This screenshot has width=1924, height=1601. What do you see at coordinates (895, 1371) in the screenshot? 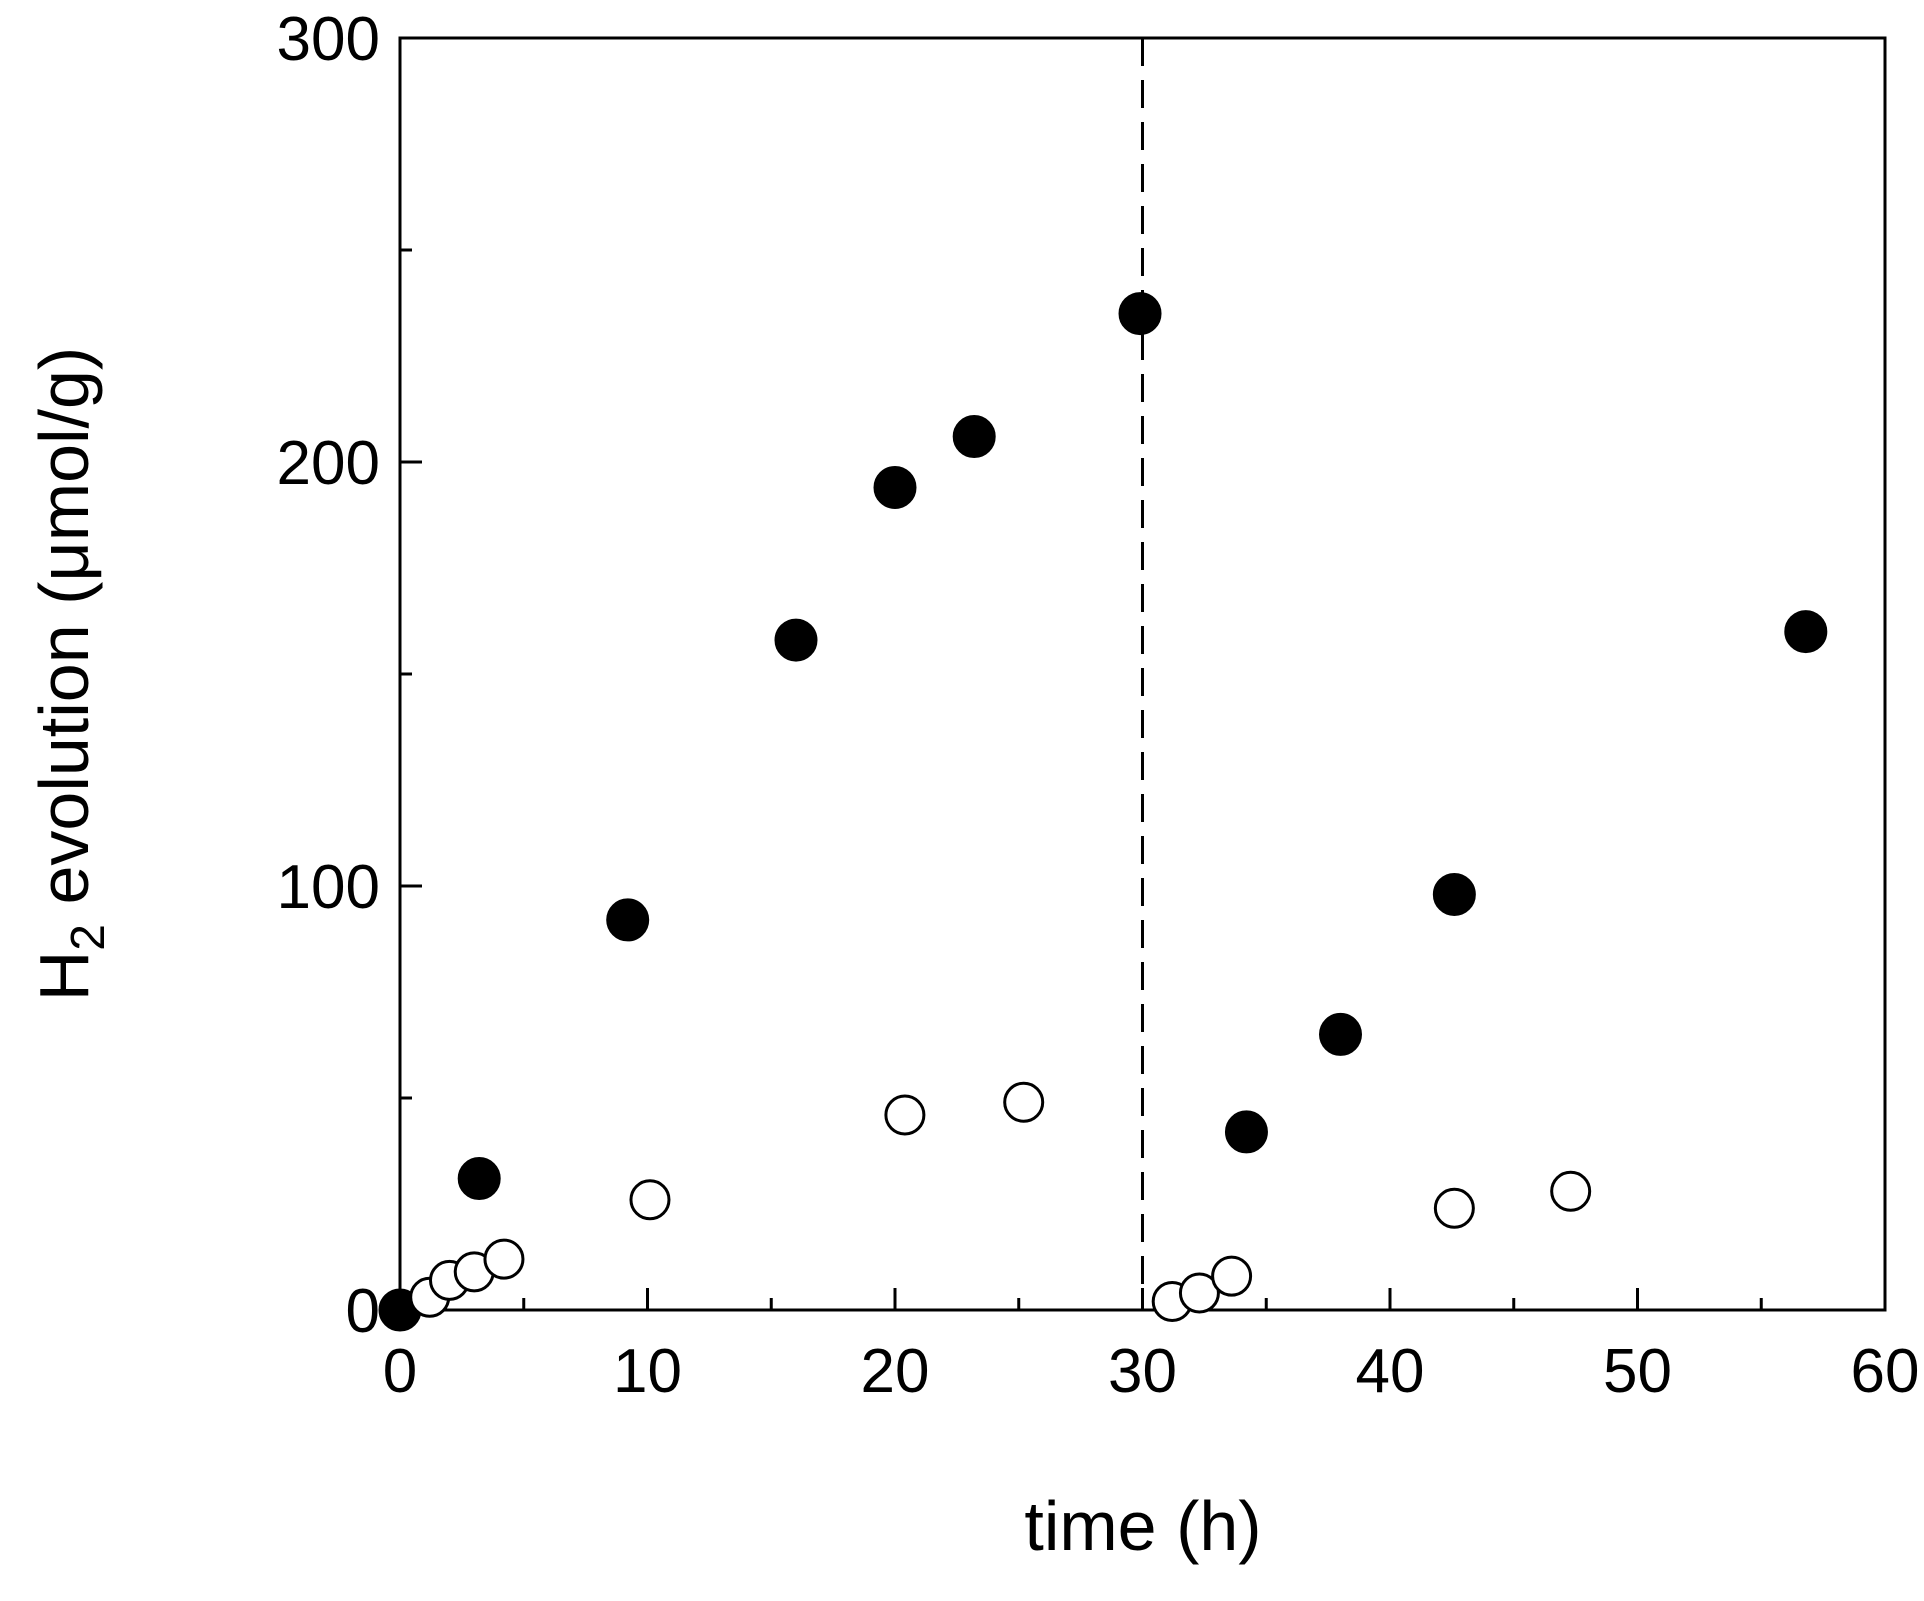
I see `x-tick-label: 20` at bounding box center [895, 1371].